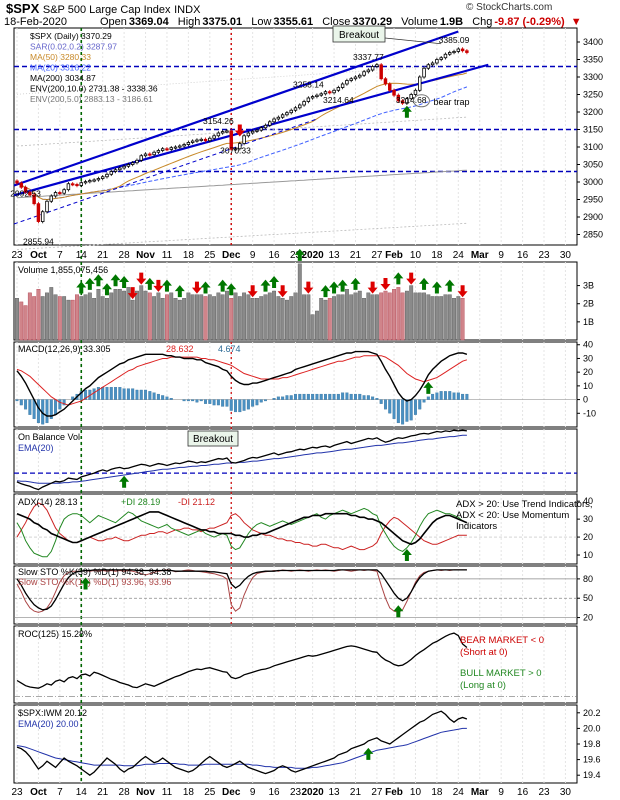 Image resolution: width=620 pixels, height=800 pixels. What do you see at coordinates (544, 255) in the screenshot?
I see `x-axis-top-label: 23` at bounding box center [544, 255].